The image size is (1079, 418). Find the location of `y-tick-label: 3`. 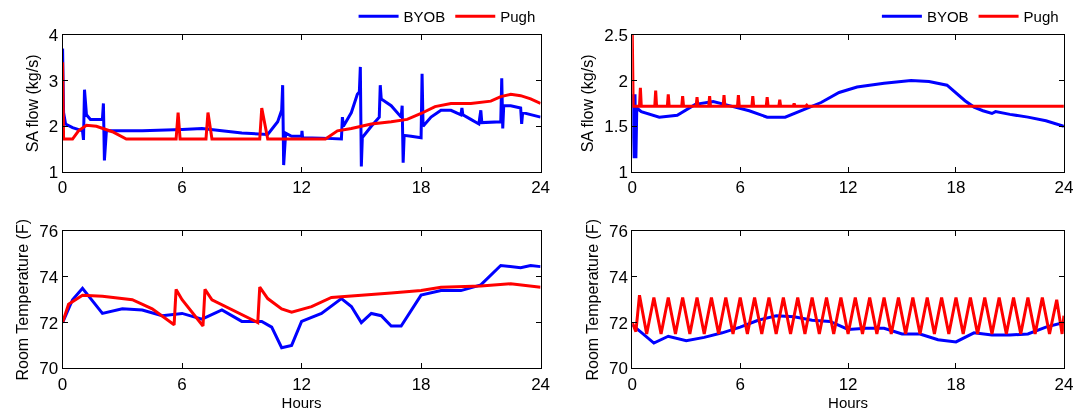

y-tick-label: 3 is located at coordinates (53, 81).